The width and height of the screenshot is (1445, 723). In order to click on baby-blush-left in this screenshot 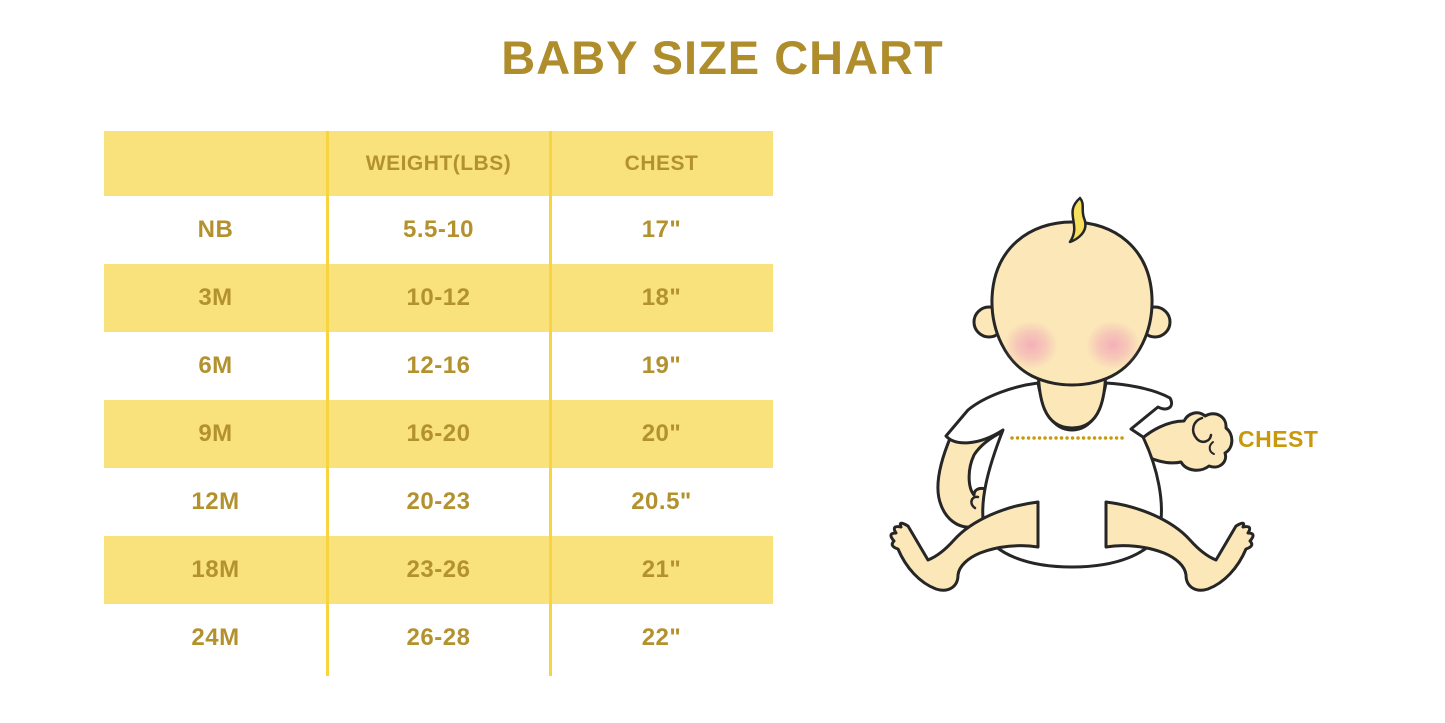, I will do `click(1031, 345)`.